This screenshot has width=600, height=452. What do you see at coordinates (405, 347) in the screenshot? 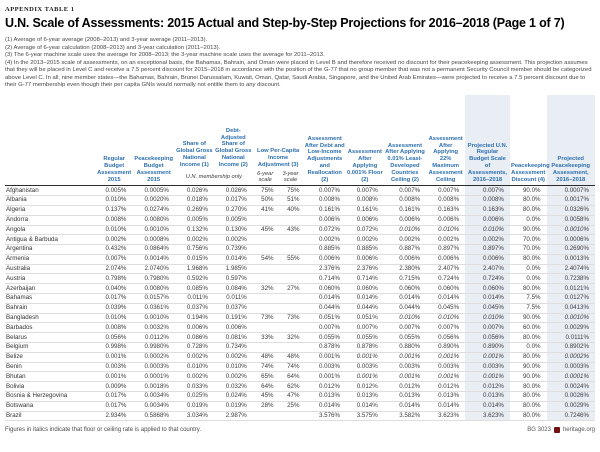
I see `value-cell: 0.880%` at bounding box center [405, 347].